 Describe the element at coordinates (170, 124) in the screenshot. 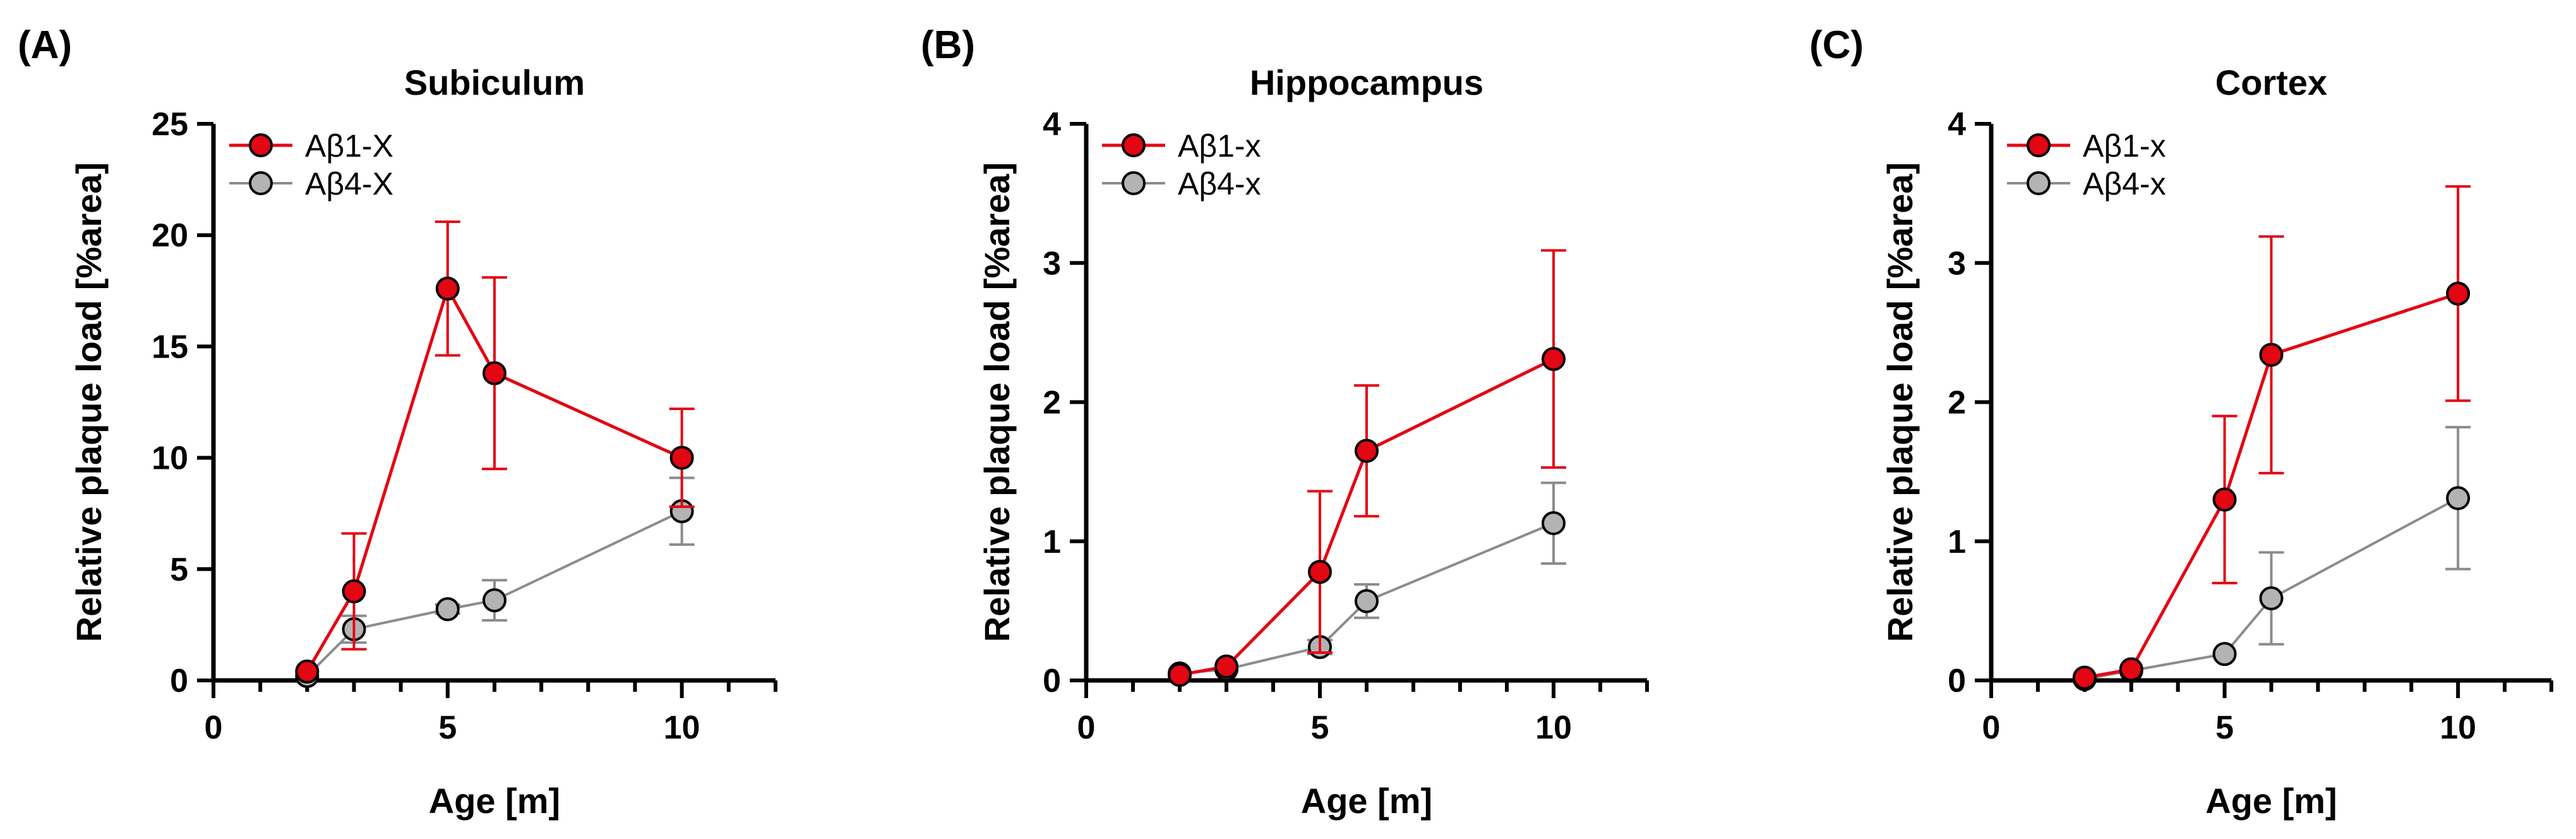

I see `y-tick-label: 25` at that location.